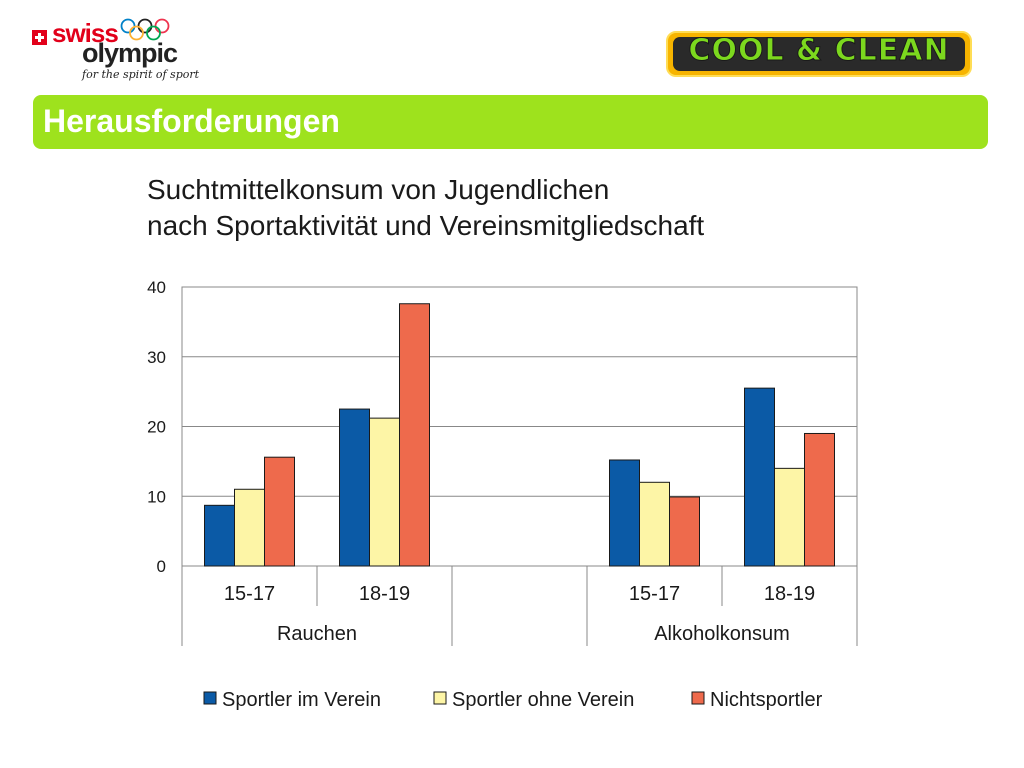 The height and width of the screenshot is (768, 1024). What do you see at coordinates (317, 634) in the screenshot?
I see `x-group-label: Rauchen` at bounding box center [317, 634].